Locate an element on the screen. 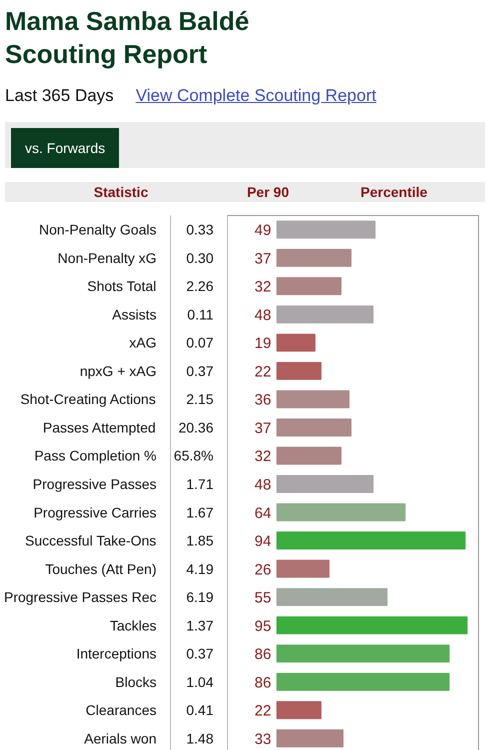 This screenshot has width=498, height=750. y-tick-label: Progressive Passes is located at coordinates (94, 484).